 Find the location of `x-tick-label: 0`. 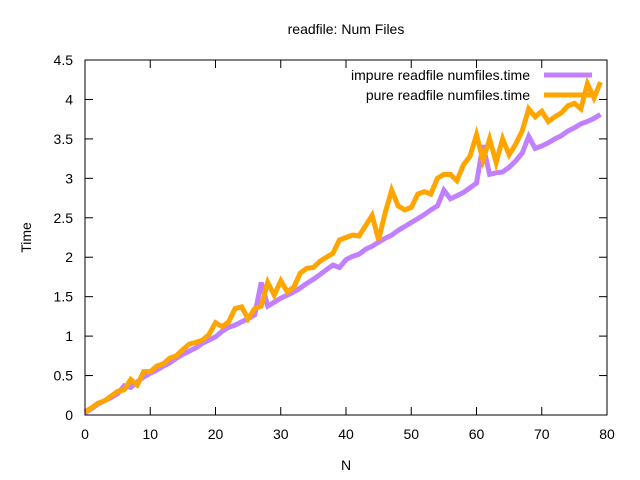

x-tick-label: 0 is located at coordinates (85, 434).